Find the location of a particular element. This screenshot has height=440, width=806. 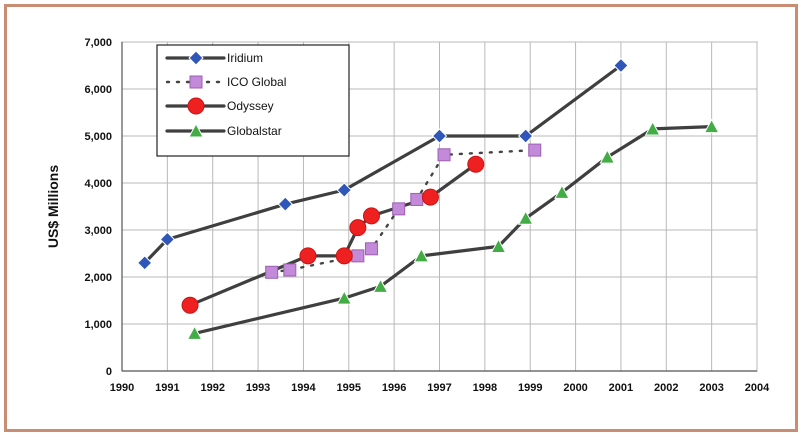

y-axis-title: US$ Millions is located at coordinates (53, 206).